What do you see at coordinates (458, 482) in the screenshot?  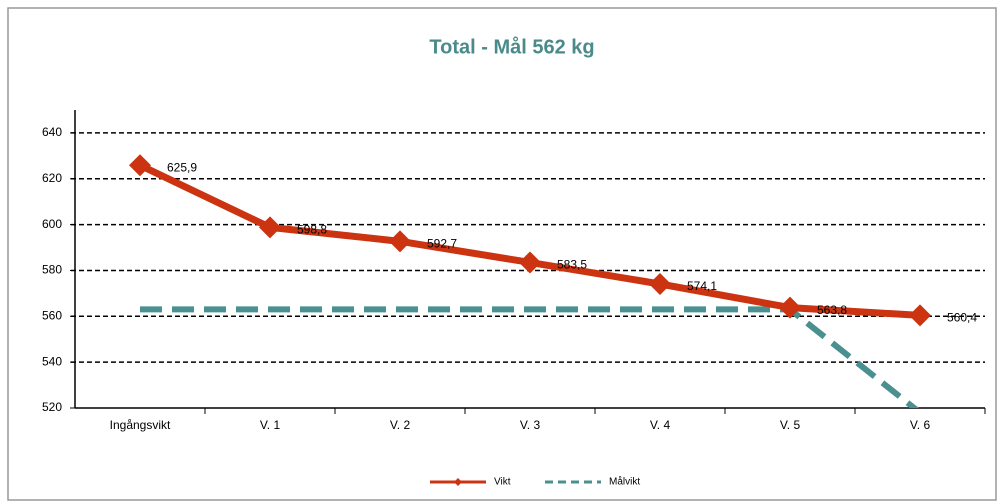 I see `legend-marker` at bounding box center [458, 482].